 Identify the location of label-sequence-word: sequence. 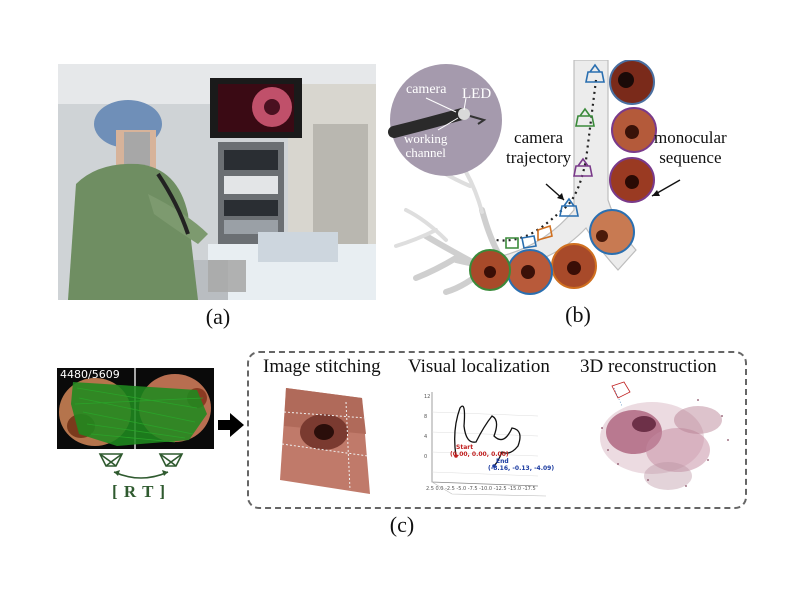
(690, 157).